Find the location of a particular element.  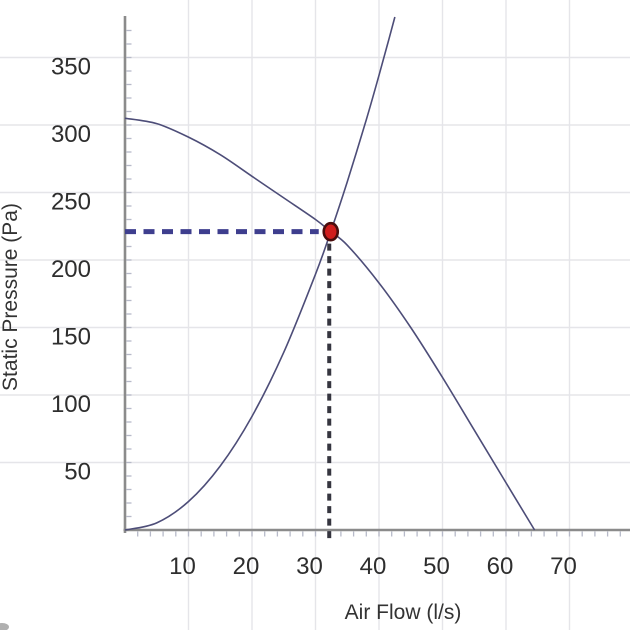

y-tick-label: 100 is located at coordinates (71, 404).